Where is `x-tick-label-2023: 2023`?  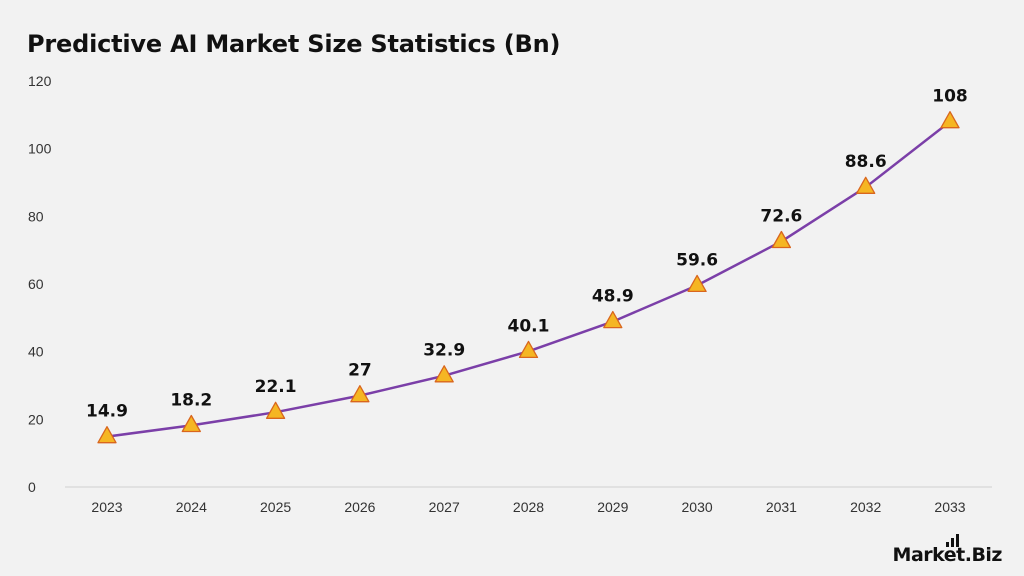
x-tick-label-2023: 2023 is located at coordinates (106, 507).